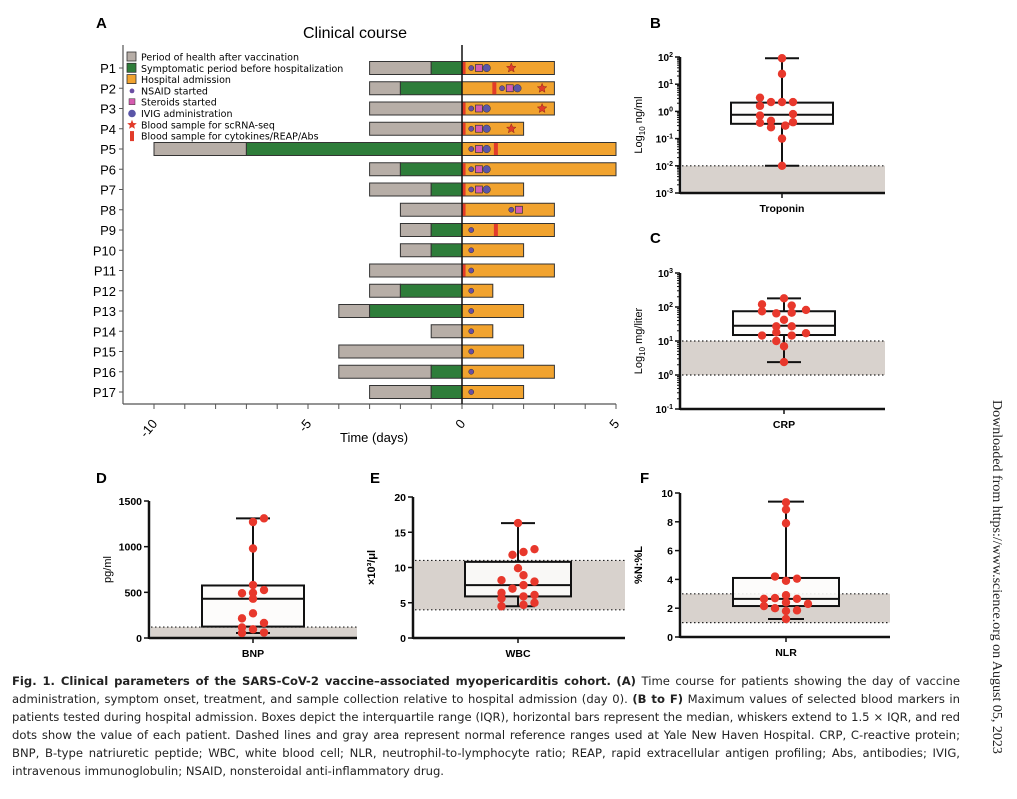 This screenshot has height=799, width=1017. Describe the element at coordinates (655, 238) in the screenshot. I see `panel-letter-c: C` at that location.